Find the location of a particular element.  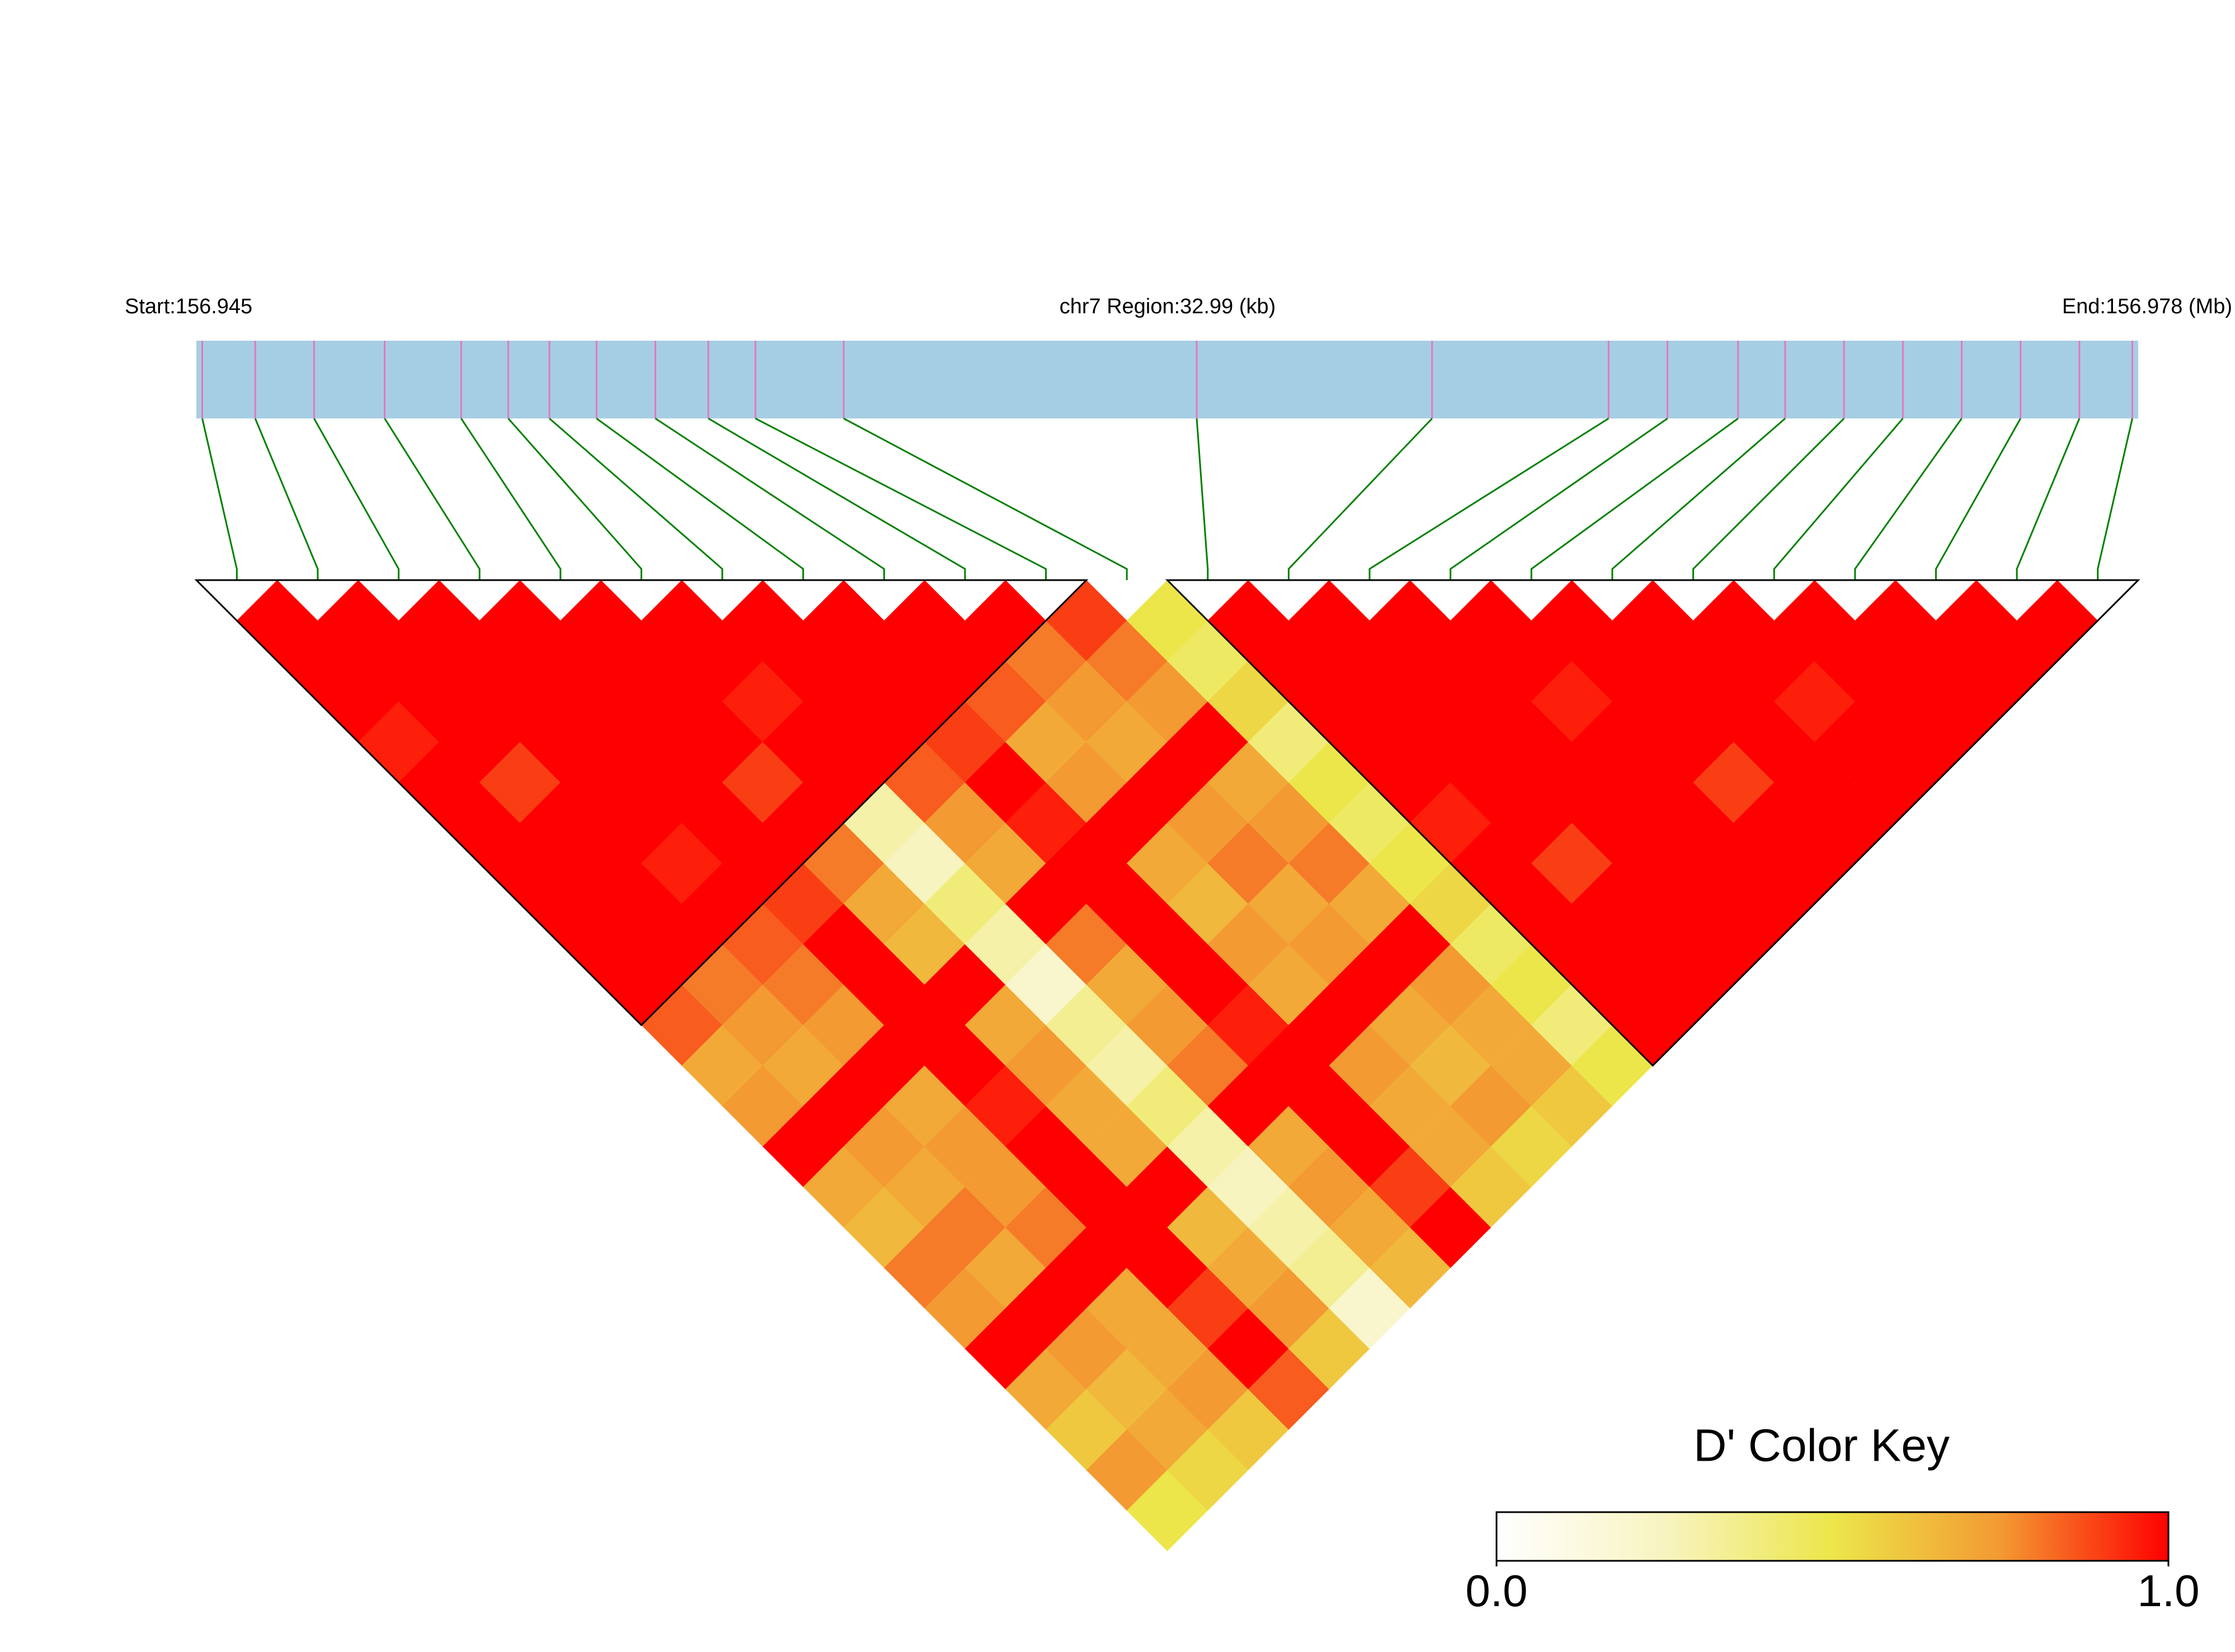

key-tick-label: 1.0 is located at coordinates (2168, 1591).